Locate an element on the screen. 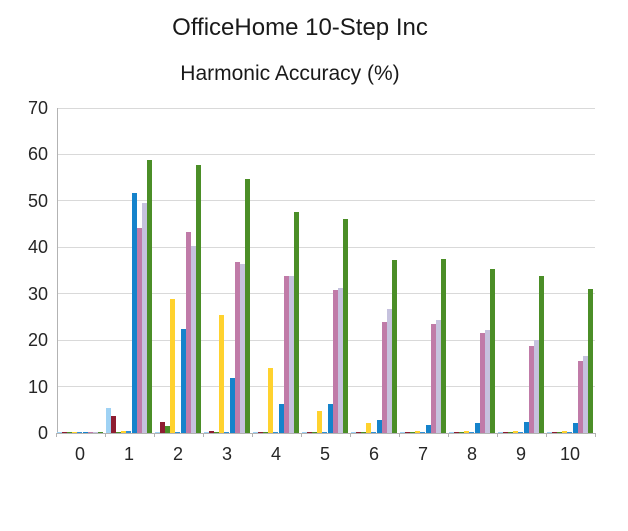 This screenshot has width=628, height=531. bar-series-2-maroon-x2 is located at coordinates (162, 427).